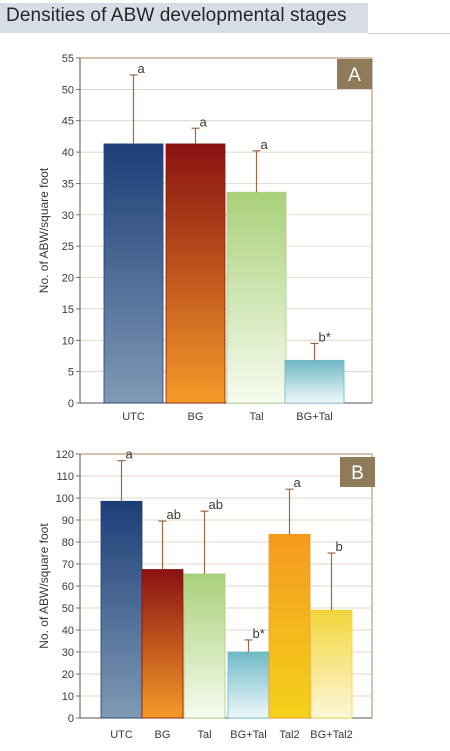 This screenshot has width=450, height=751. What do you see at coordinates (68, 59) in the screenshot?
I see `y-tick-label: 55` at bounding box center [68, 59].